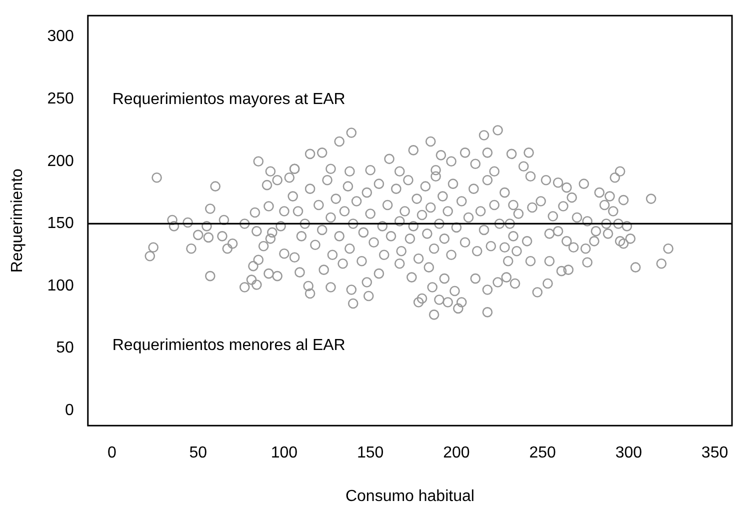  I want to click on x-tick-label: 250, so click(542, 453).